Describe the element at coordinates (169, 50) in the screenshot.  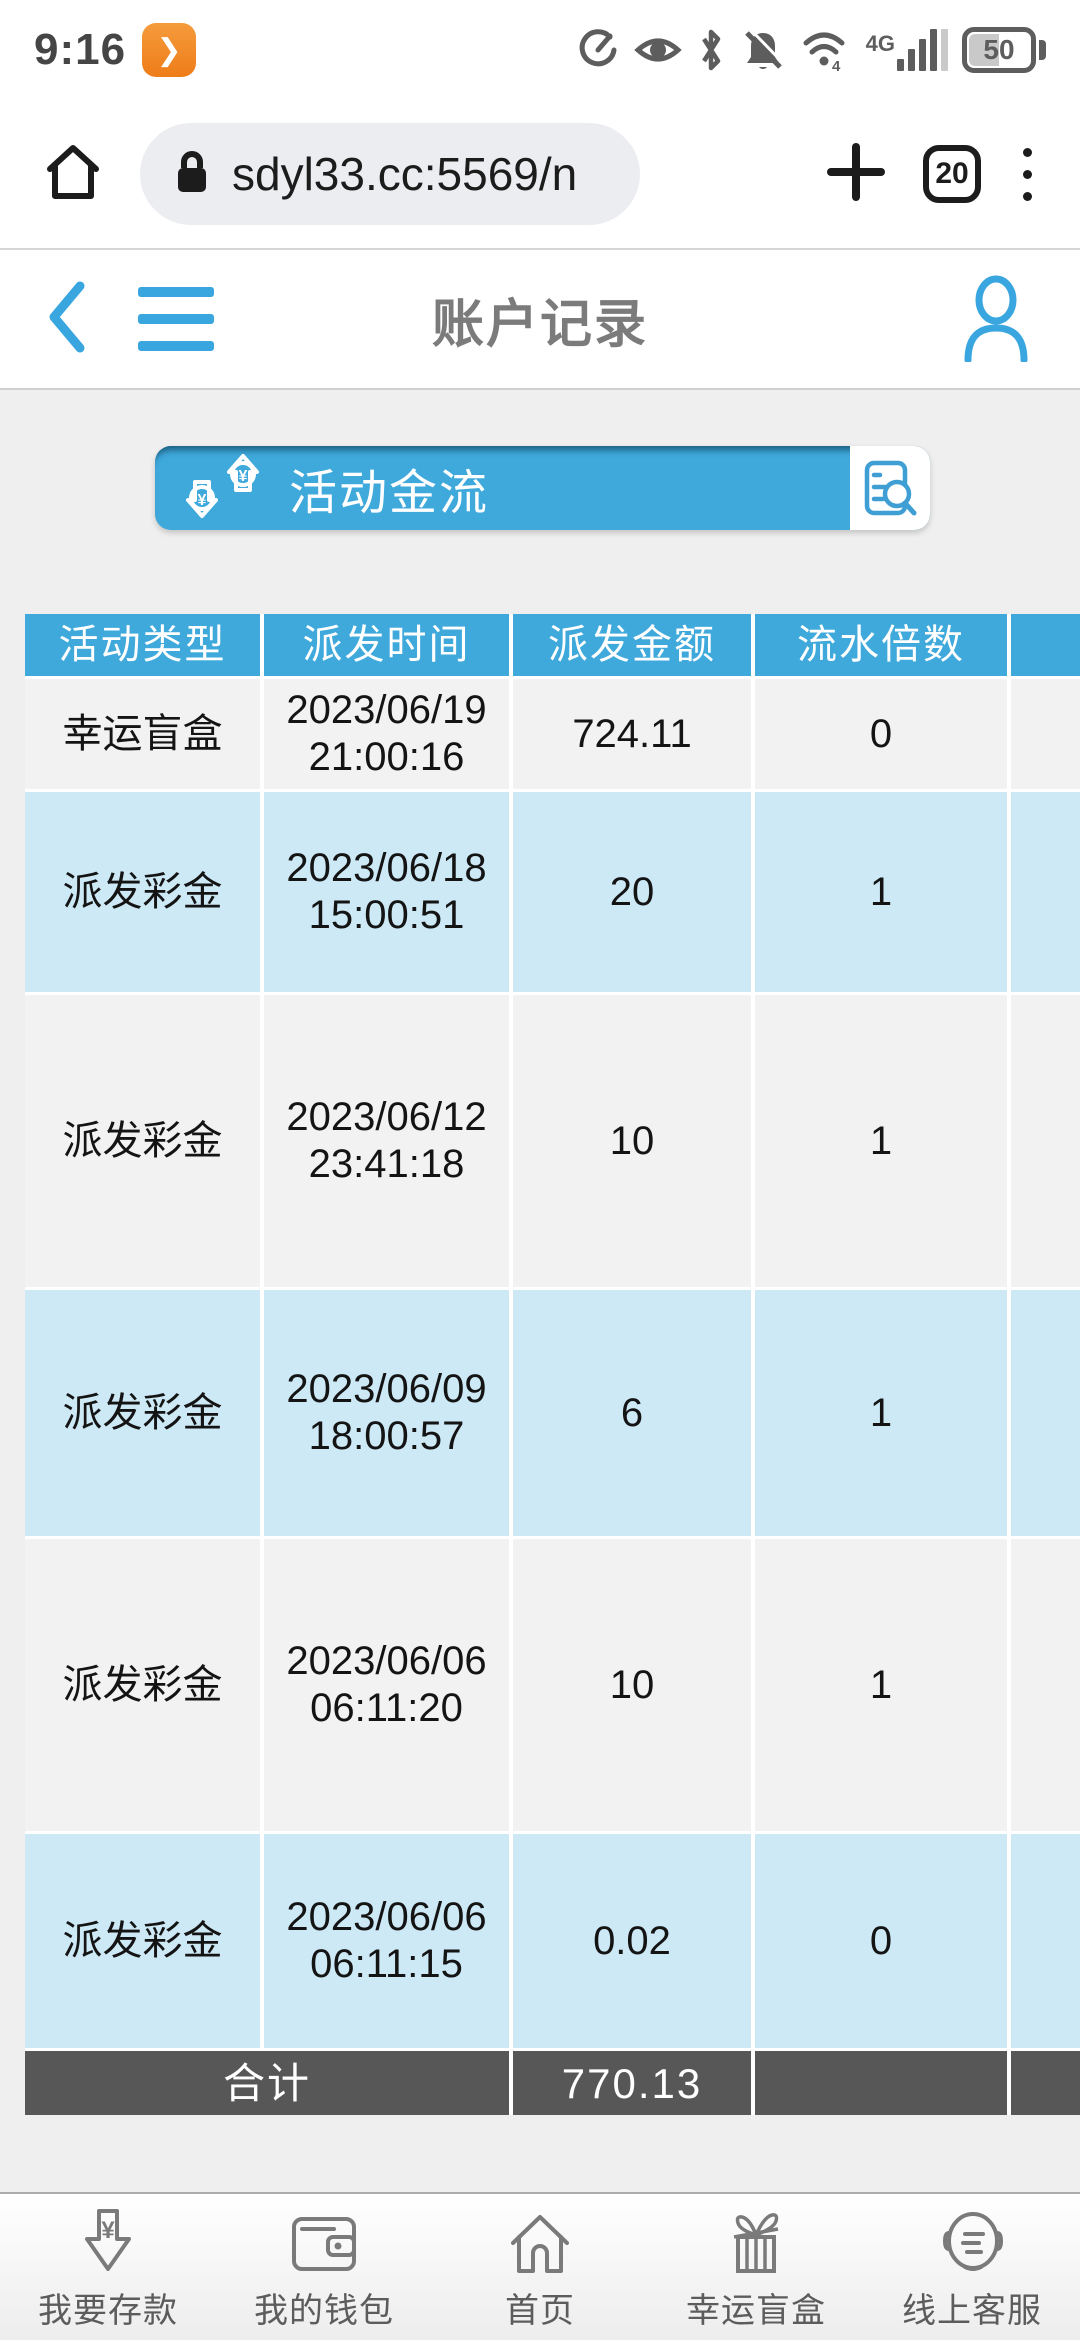
I see `app-notification-icon: ❯` at that location.